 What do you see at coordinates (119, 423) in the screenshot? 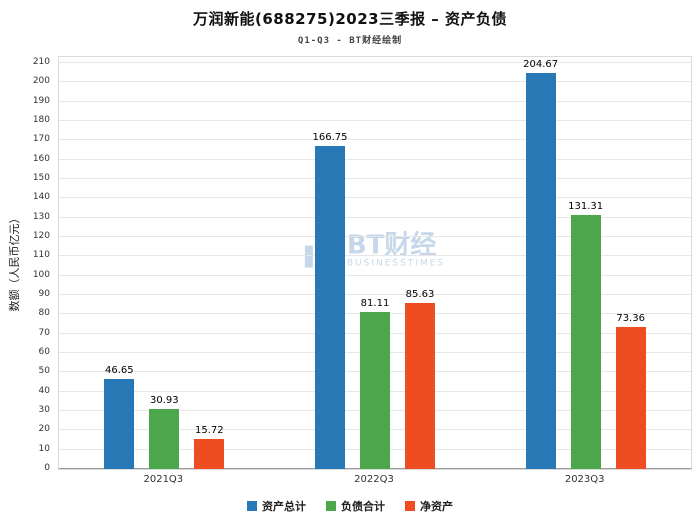
I see `bar-series1-group1` at bounding box center [119, 423].